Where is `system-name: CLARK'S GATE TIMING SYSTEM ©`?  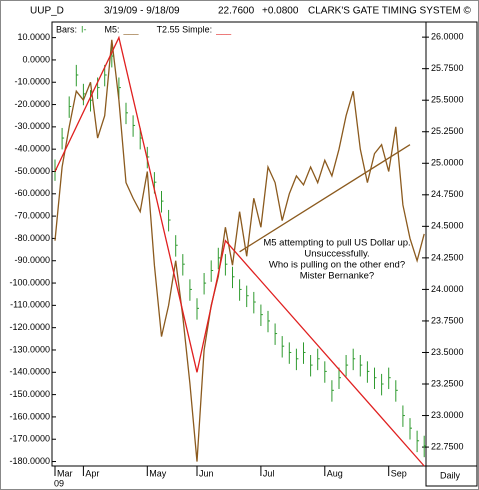 system-name: CLARK'S GATE TIMING SYSTEM © is located at coordinates (389, 11).